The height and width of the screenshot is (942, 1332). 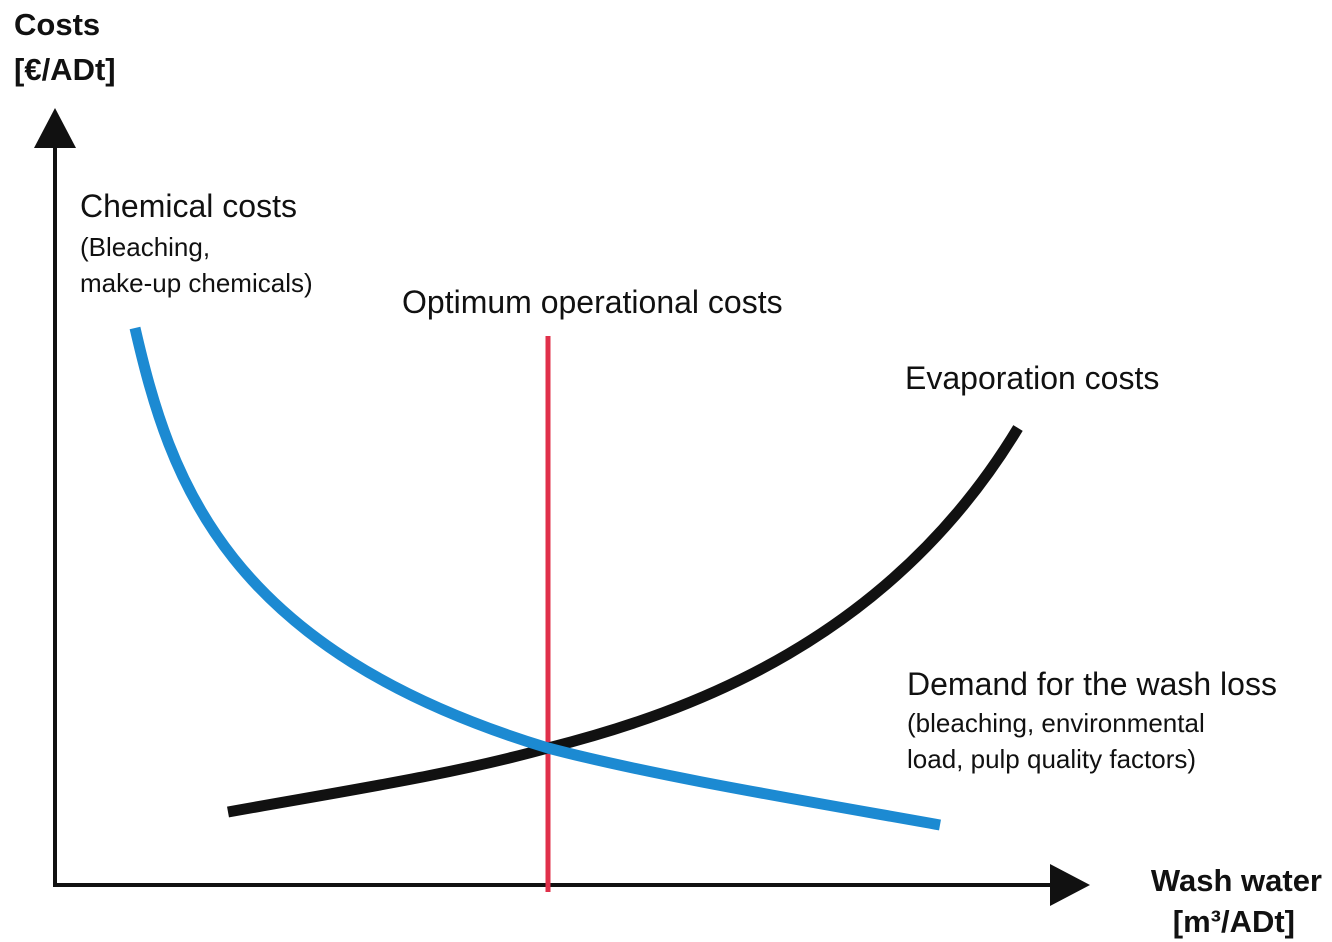 I want to click on curve-title: Evaporation costs, so click(x=1032, y=378).